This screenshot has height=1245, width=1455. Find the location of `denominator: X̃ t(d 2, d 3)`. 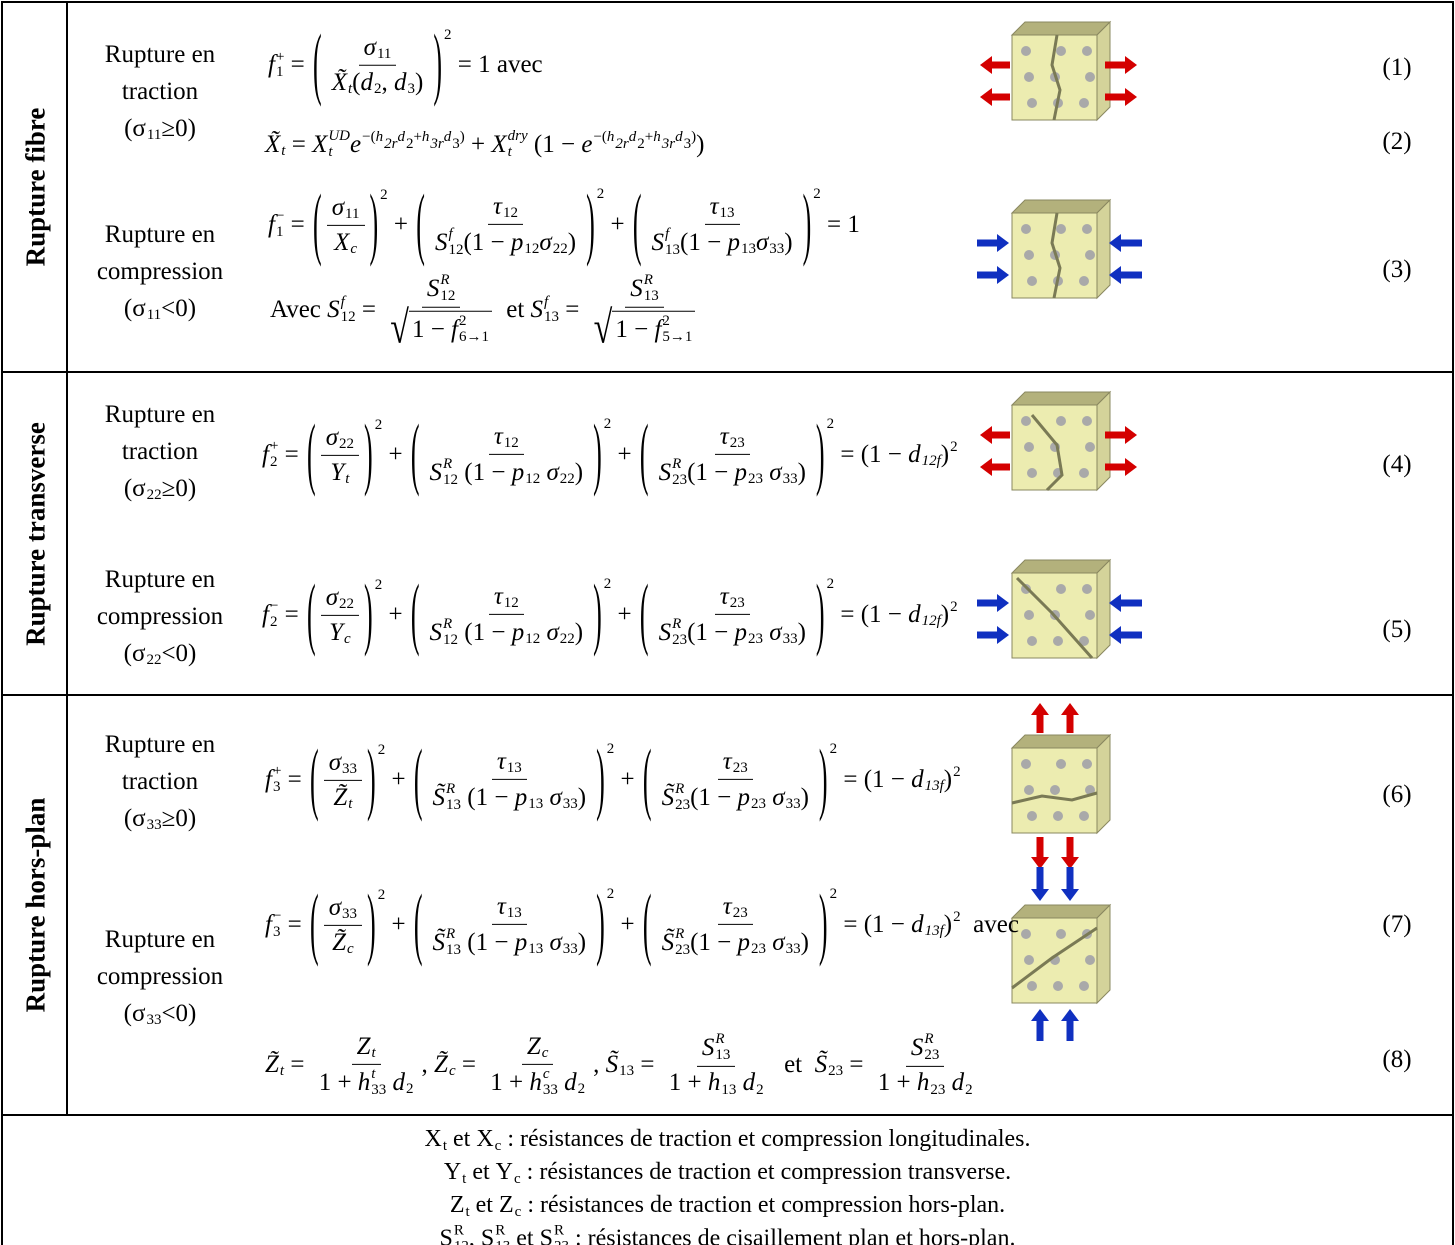

denominator: X̃ t(d 2, d 3) is located at coordinates (378, 82).